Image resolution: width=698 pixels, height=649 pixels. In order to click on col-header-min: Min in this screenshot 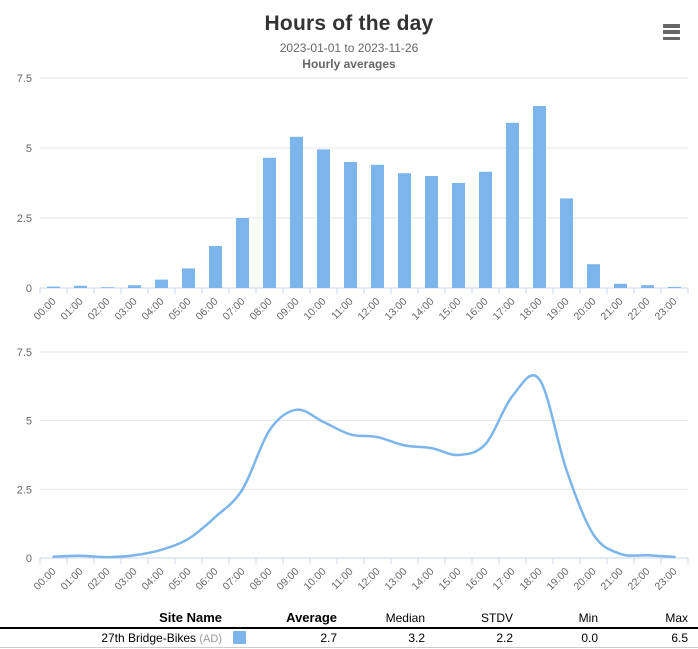, I will do `click(588, 617)`.